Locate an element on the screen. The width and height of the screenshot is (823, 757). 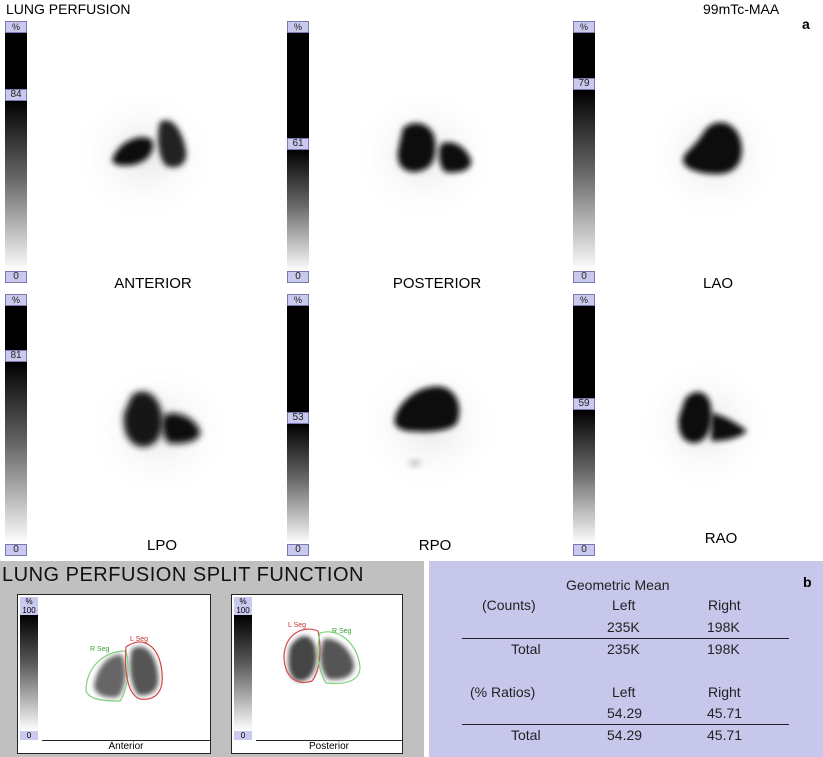
view-label-anterior: ANTERIOR is located at coordinates (153, 283).